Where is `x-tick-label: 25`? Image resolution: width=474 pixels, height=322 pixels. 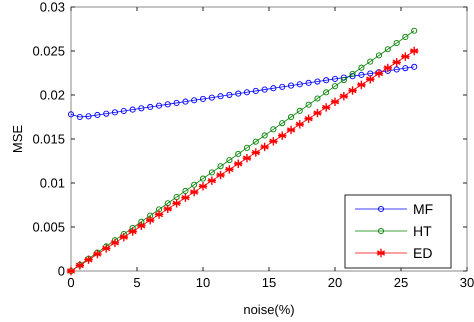
x-tick-label: 25 is located at coordinates (401, 282).